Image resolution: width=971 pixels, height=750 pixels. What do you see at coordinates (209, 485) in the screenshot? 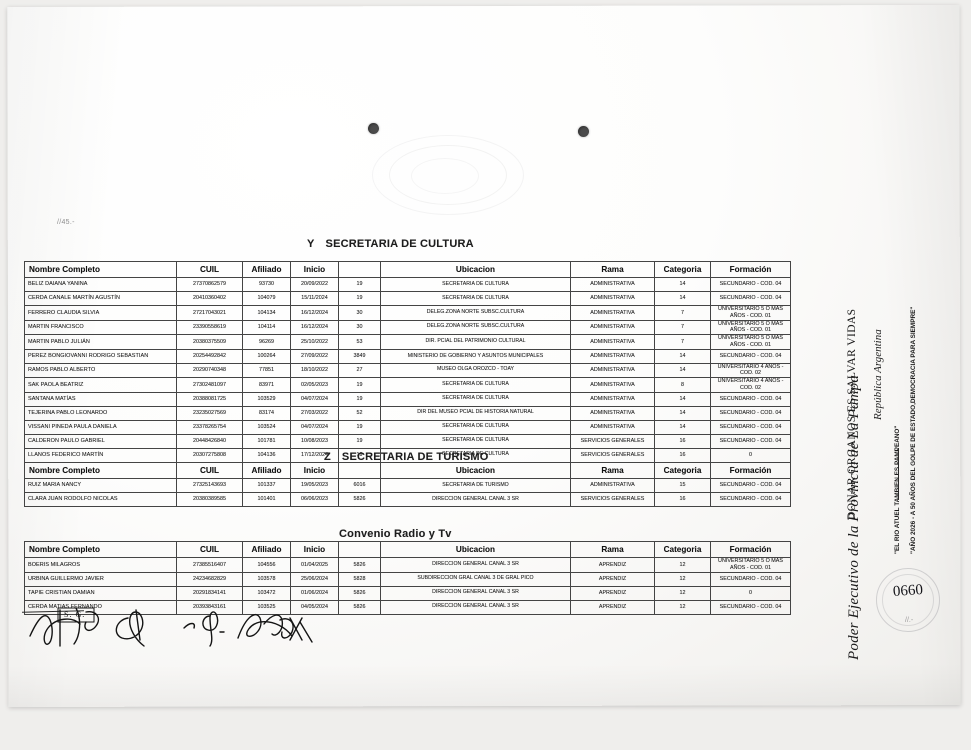
I see `cell-cuil: 27325143693` at bounding box center [209, 485].